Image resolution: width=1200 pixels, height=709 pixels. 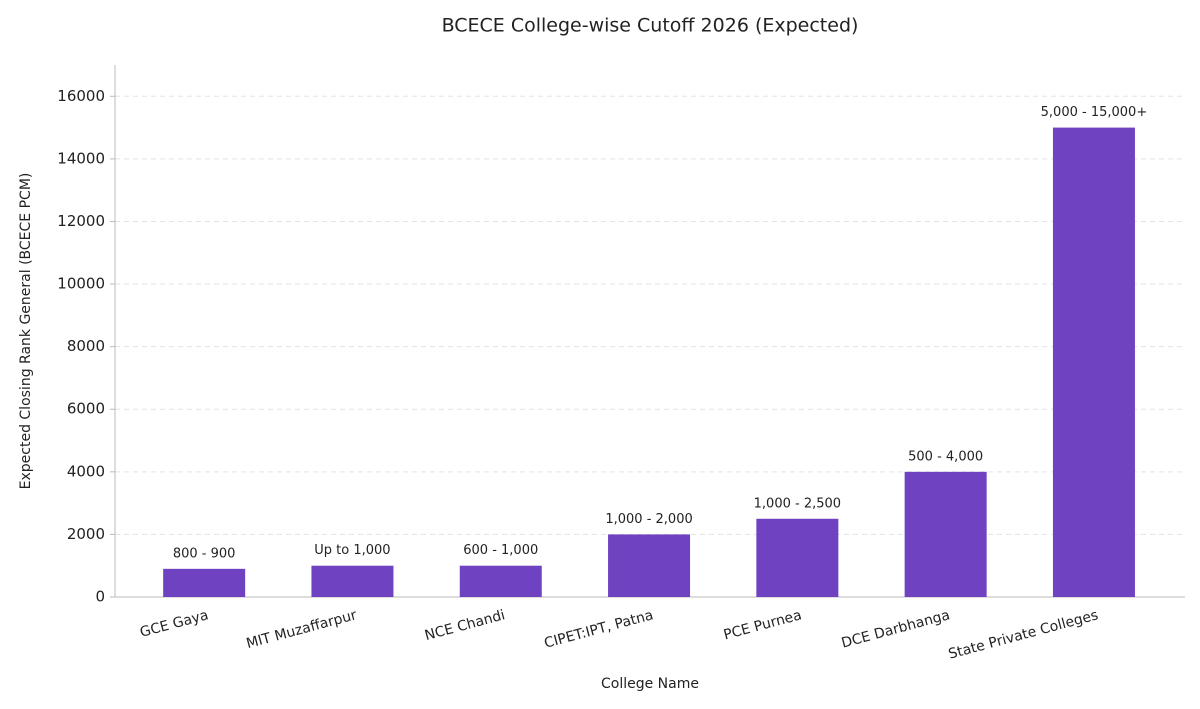 I want to click on x-tick-label: MIT Muzaffarpur, so click(x=302, y=629).